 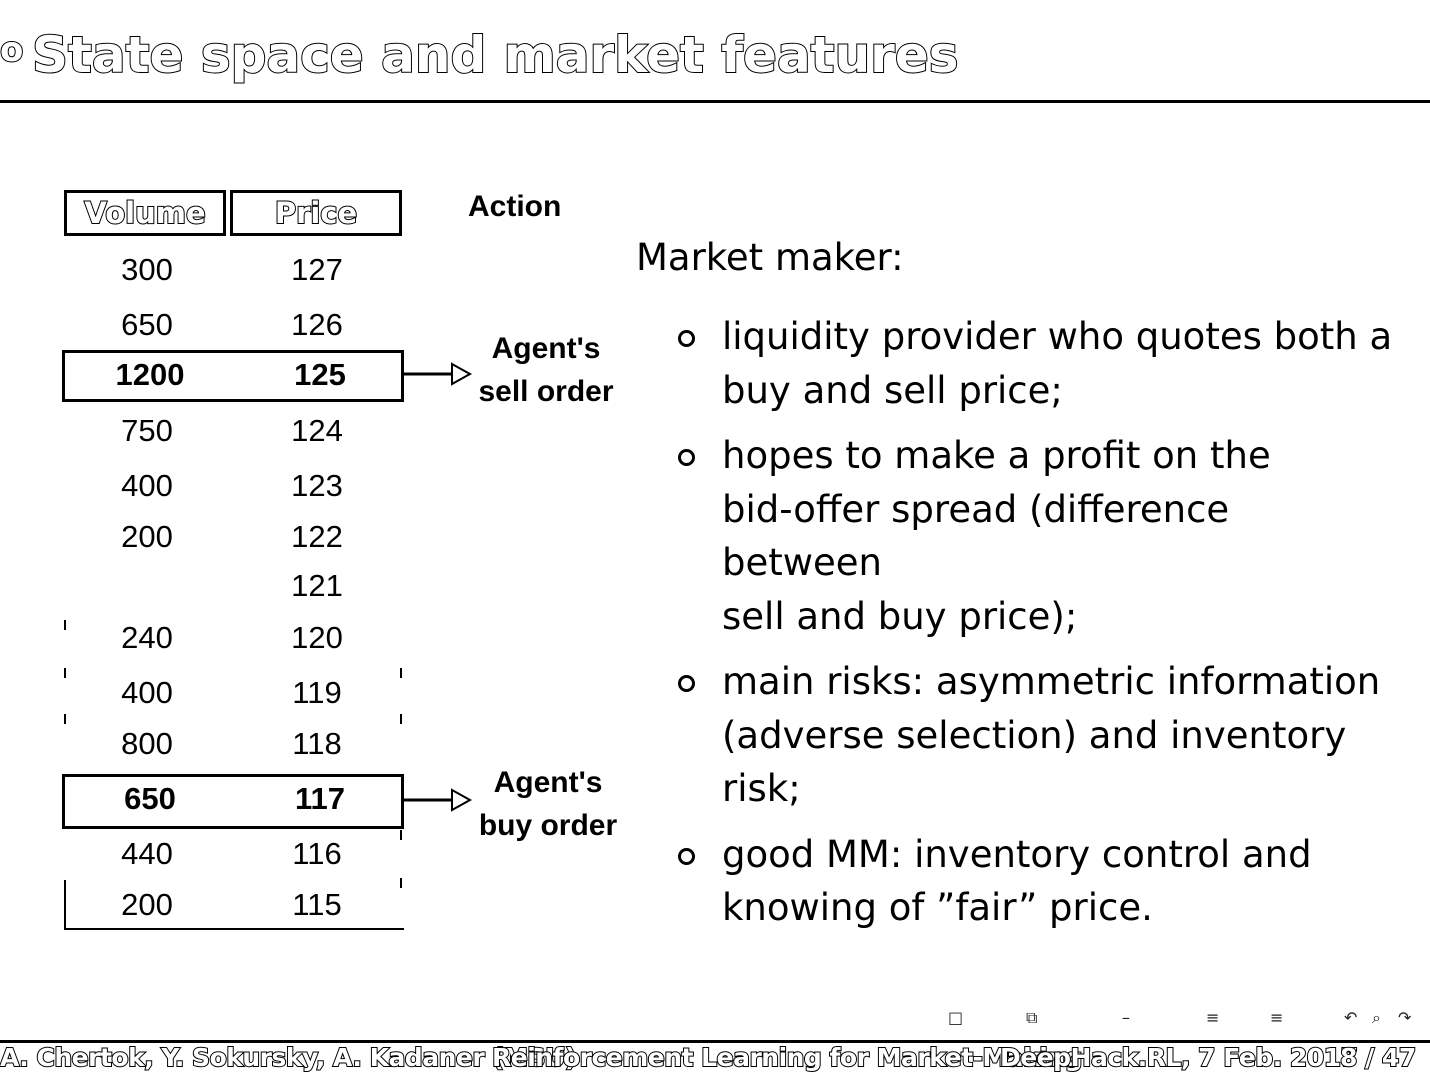 What do you see at coordinates (233, 695) in the screenshot?
I see `book-row: 400 119` at bounding box center [233, 695].